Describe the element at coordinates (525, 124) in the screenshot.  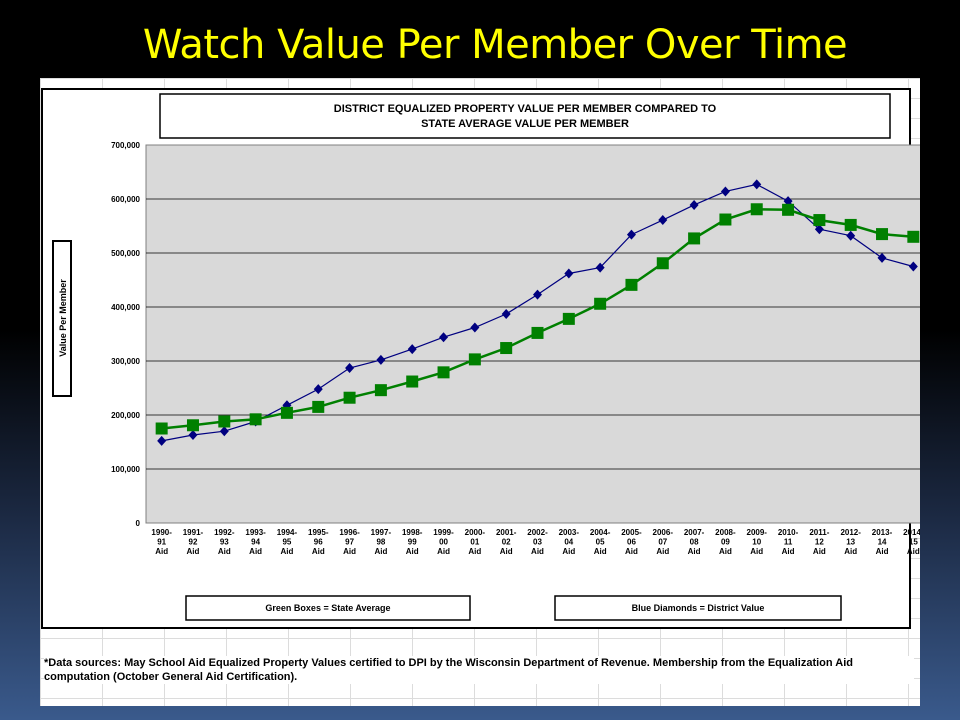
I see `chart-title-line2: STATE AVERAGE VALUE PER MEMBER` at that location.